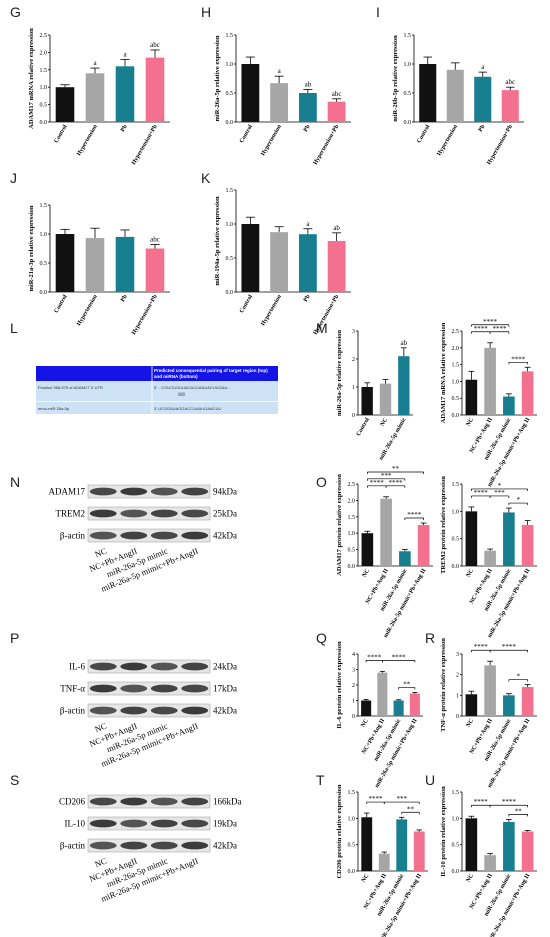 This screenshot has height=937, width=550. I want to click on panel-label-h: H, so click(206, 12).